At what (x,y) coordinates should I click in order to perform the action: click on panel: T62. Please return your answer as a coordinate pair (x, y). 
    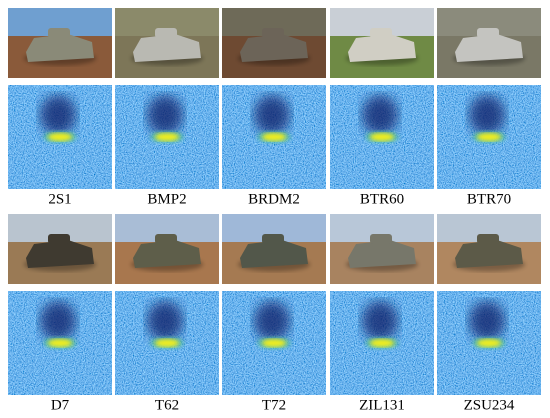
    Looking at the image, I should click on (167, 313).